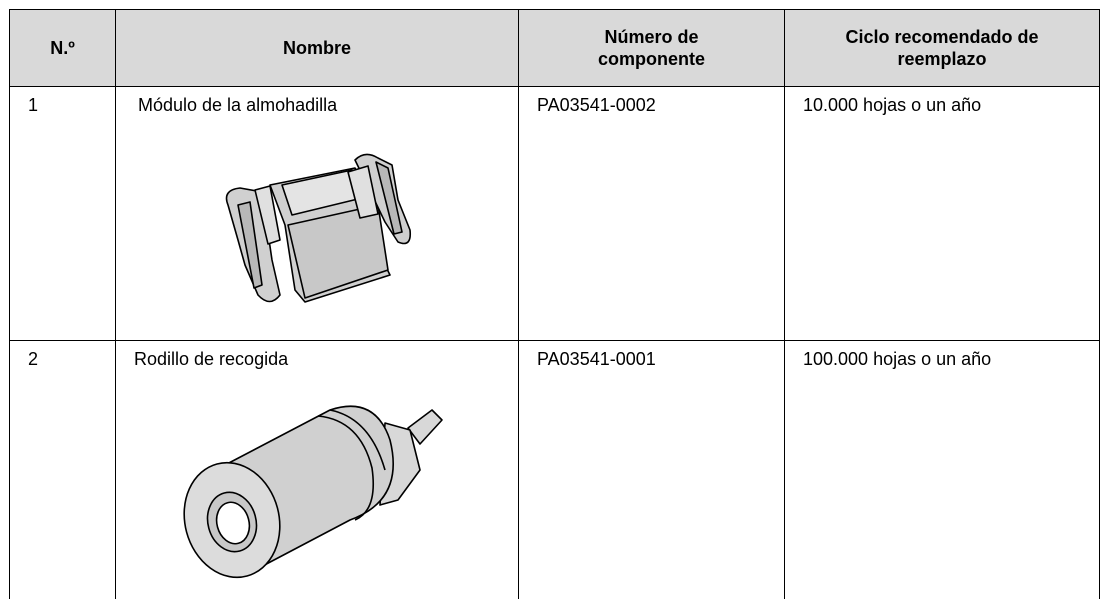 This screenshot has height=599, width=1108. What do you see at coordinates (897, 359) in the screenshot?
I see `cell-text: 100.000 hojas o un año` at bounding box center [897, 359].